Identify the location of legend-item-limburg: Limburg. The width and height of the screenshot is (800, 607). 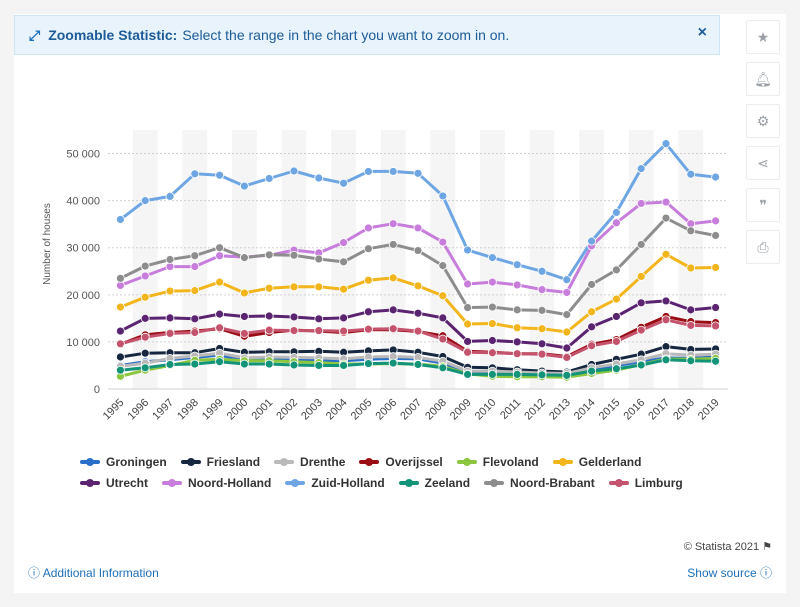
(645, 483).